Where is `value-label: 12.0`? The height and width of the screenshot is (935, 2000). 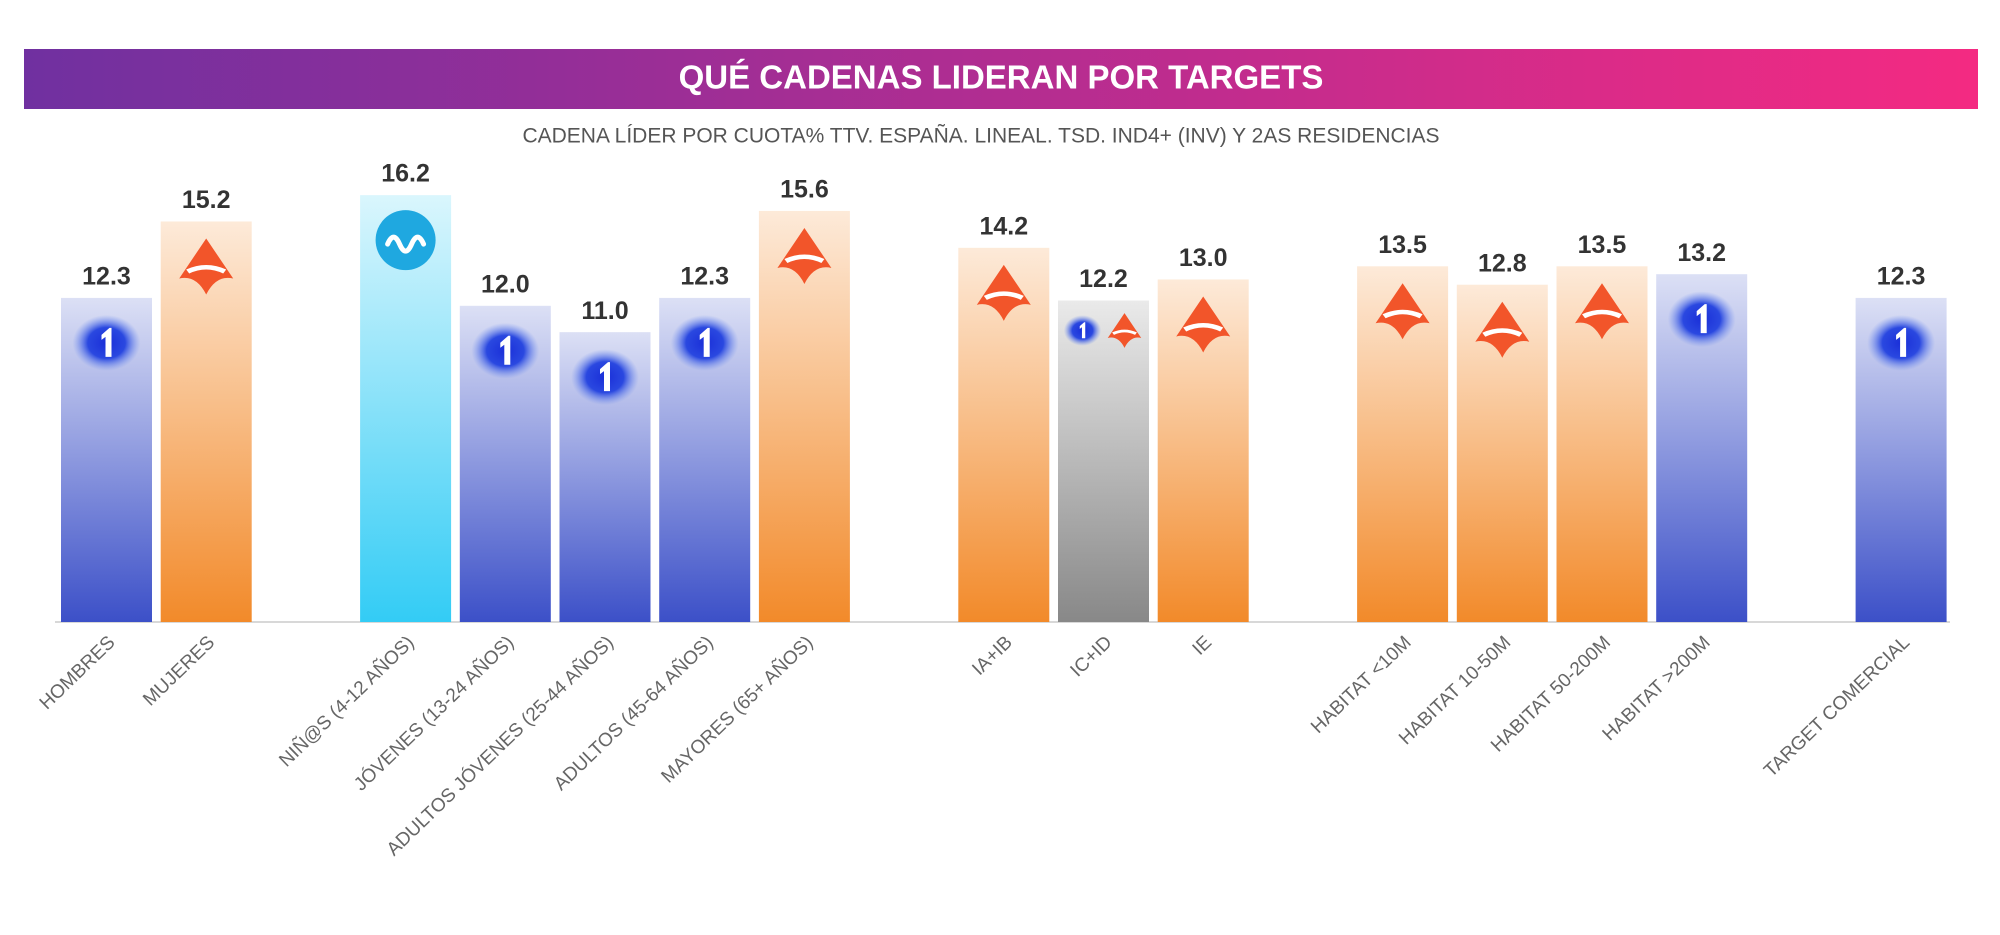
value-label: 12.0 is located at coordinates (505, 284).